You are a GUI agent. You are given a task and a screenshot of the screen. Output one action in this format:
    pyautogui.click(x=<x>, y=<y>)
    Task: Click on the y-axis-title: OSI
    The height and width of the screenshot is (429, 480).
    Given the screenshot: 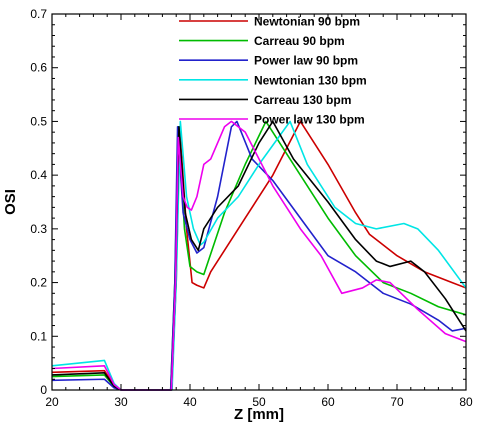 What is the action you would take?
    pyautogui.click(x=10, y=202)
    